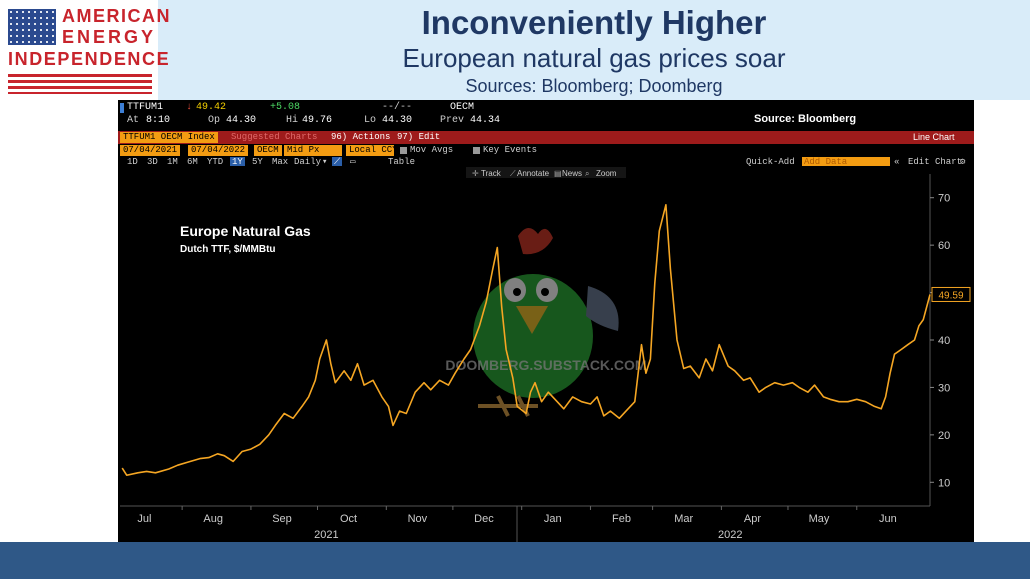  Describe the element at coordinates (158, 120) in the screenshot. I see `at-time: 8:10` at that location.